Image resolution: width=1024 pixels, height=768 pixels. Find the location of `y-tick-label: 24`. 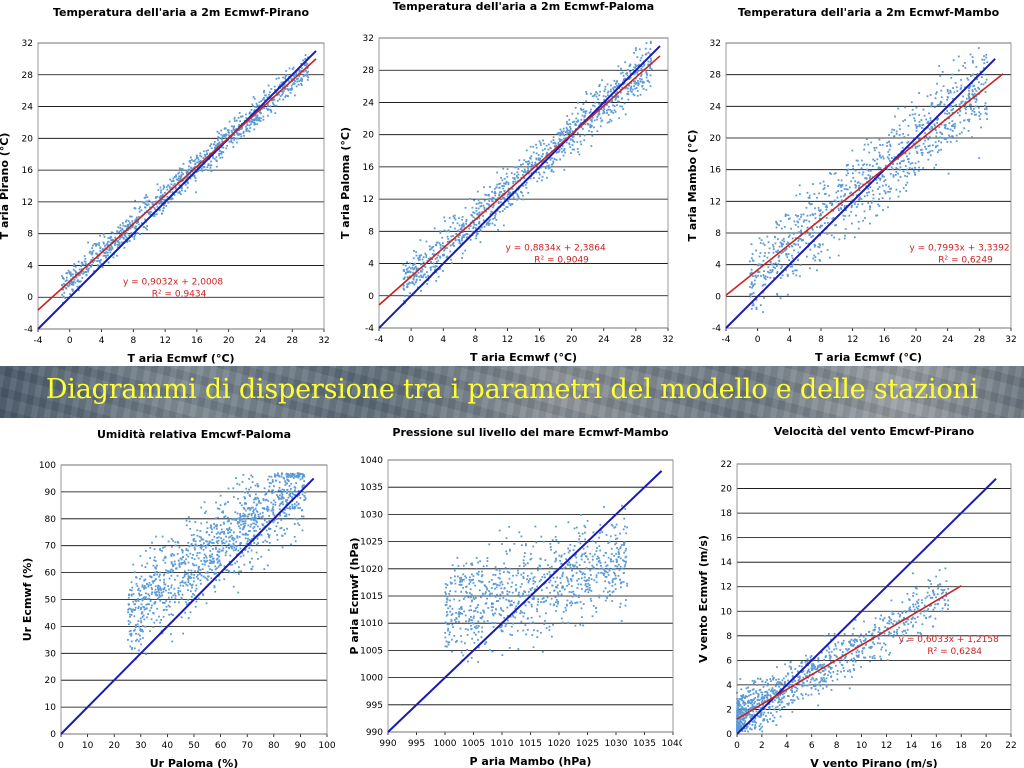

y-tick-label: 24 is located at coordinates (716, 107).